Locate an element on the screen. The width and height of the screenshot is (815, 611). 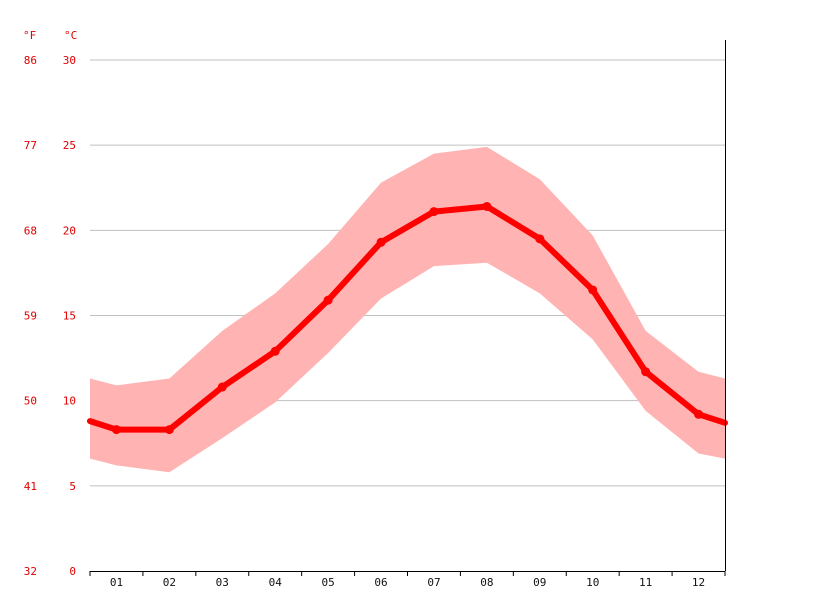
fahrenheit-unit-label: °F is located at coordinates (29, 35).